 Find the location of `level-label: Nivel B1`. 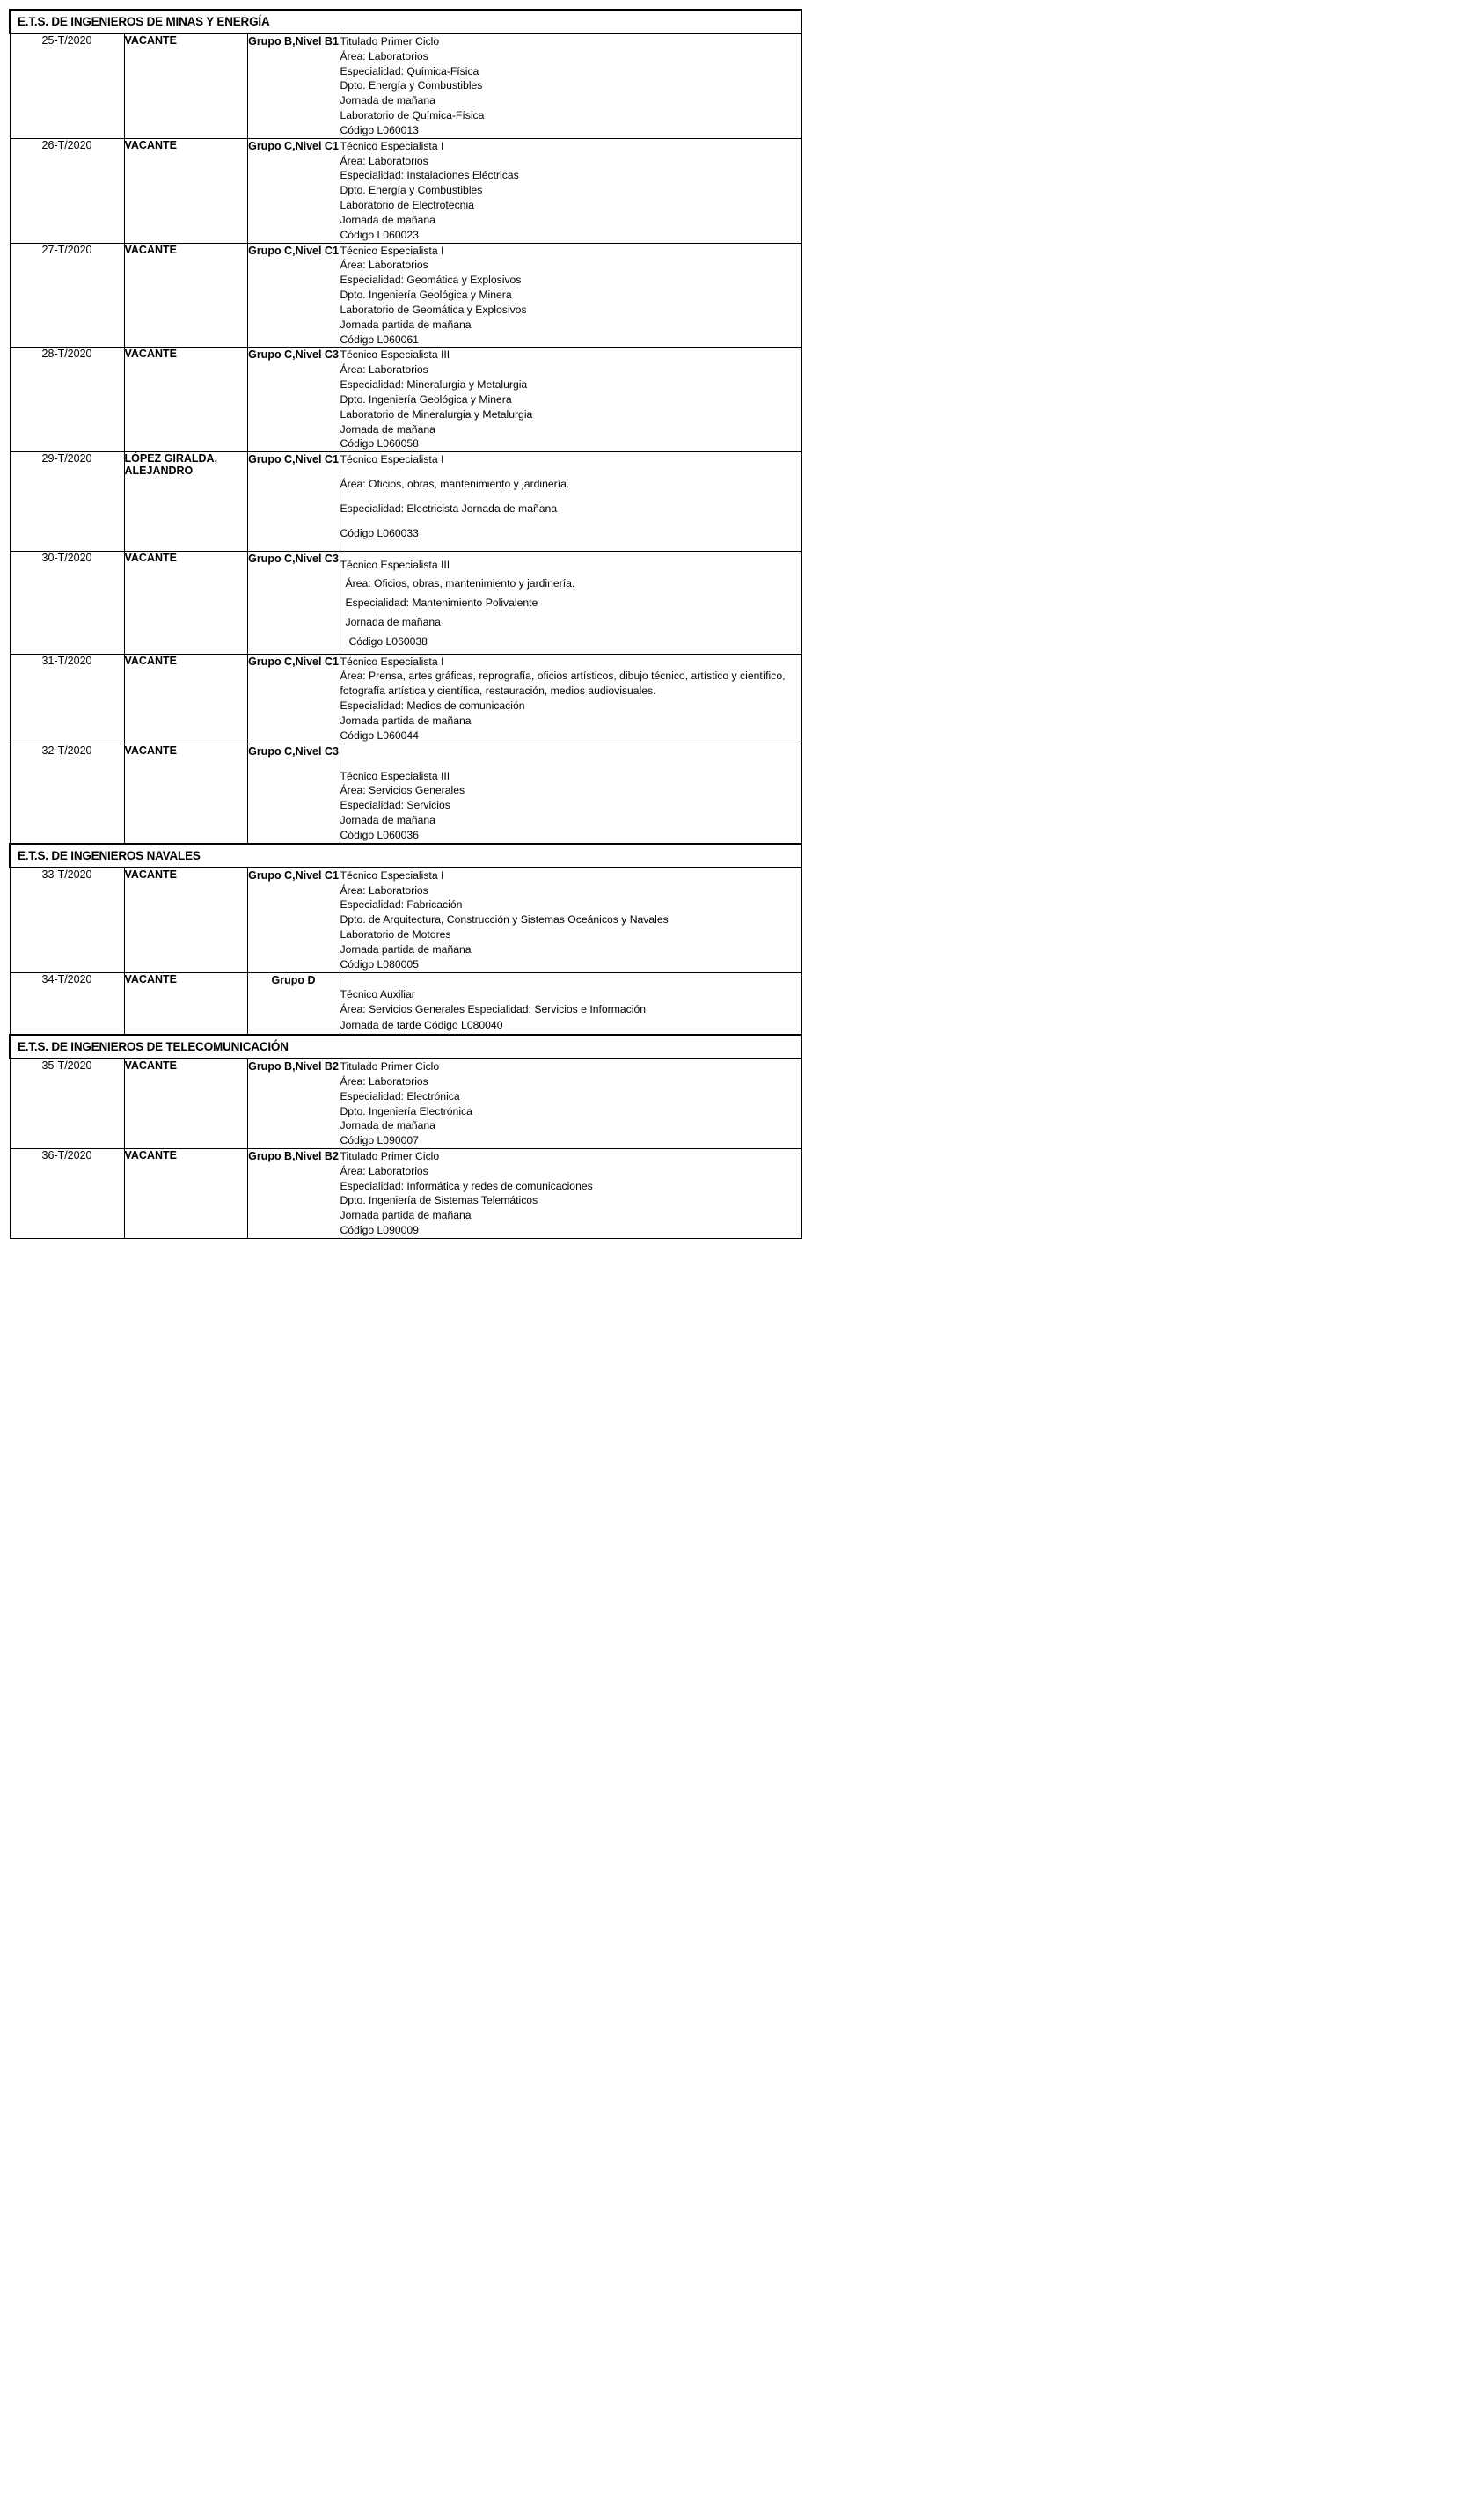

level-label: Nivel B1 is located at coordinates (317, 41).